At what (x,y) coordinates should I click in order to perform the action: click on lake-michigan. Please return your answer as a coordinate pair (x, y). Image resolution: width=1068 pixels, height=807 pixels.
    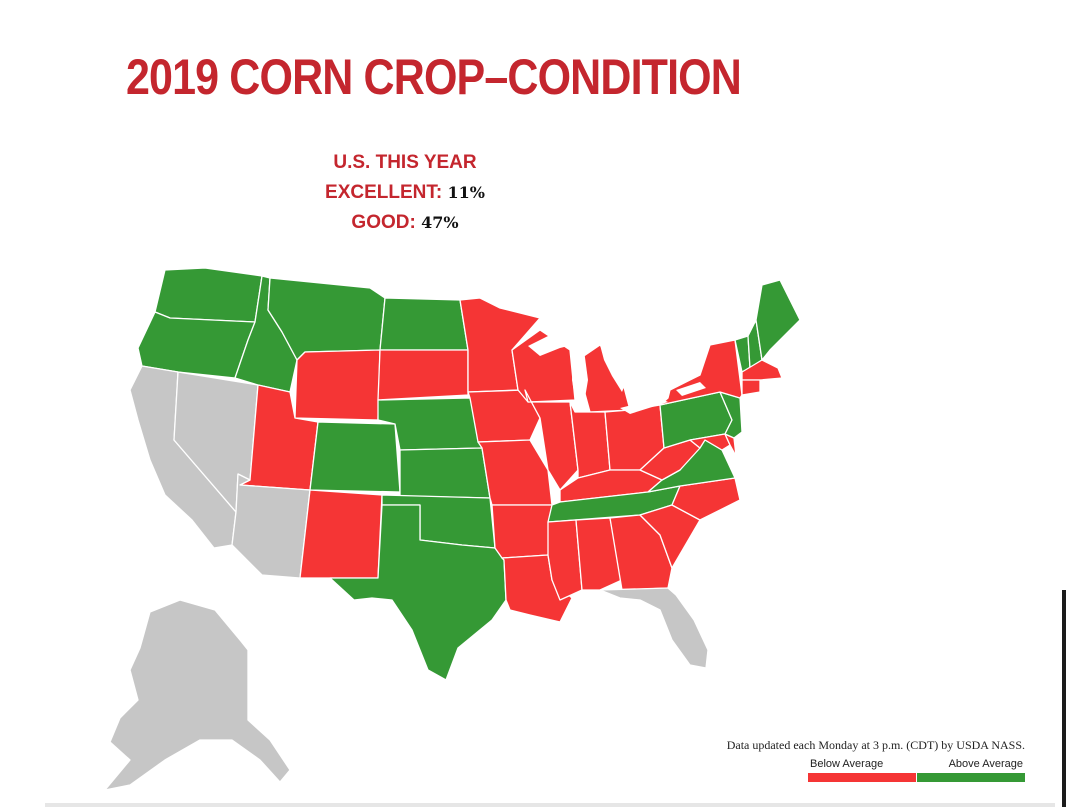
    Looking at the image, I should click on (580, 377).